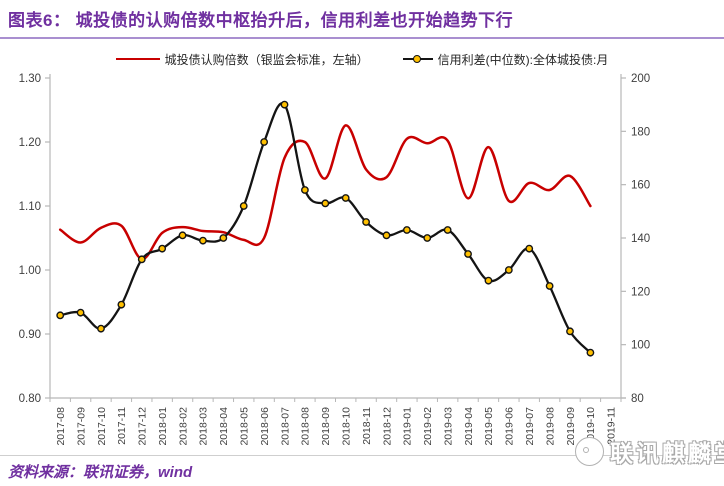 Image resolution: width=724 pixels, height=486 pixels. Describe the element at coordinates (640, 239) in the screenshot. I see `right-axis-tick-label: 140` at that location.